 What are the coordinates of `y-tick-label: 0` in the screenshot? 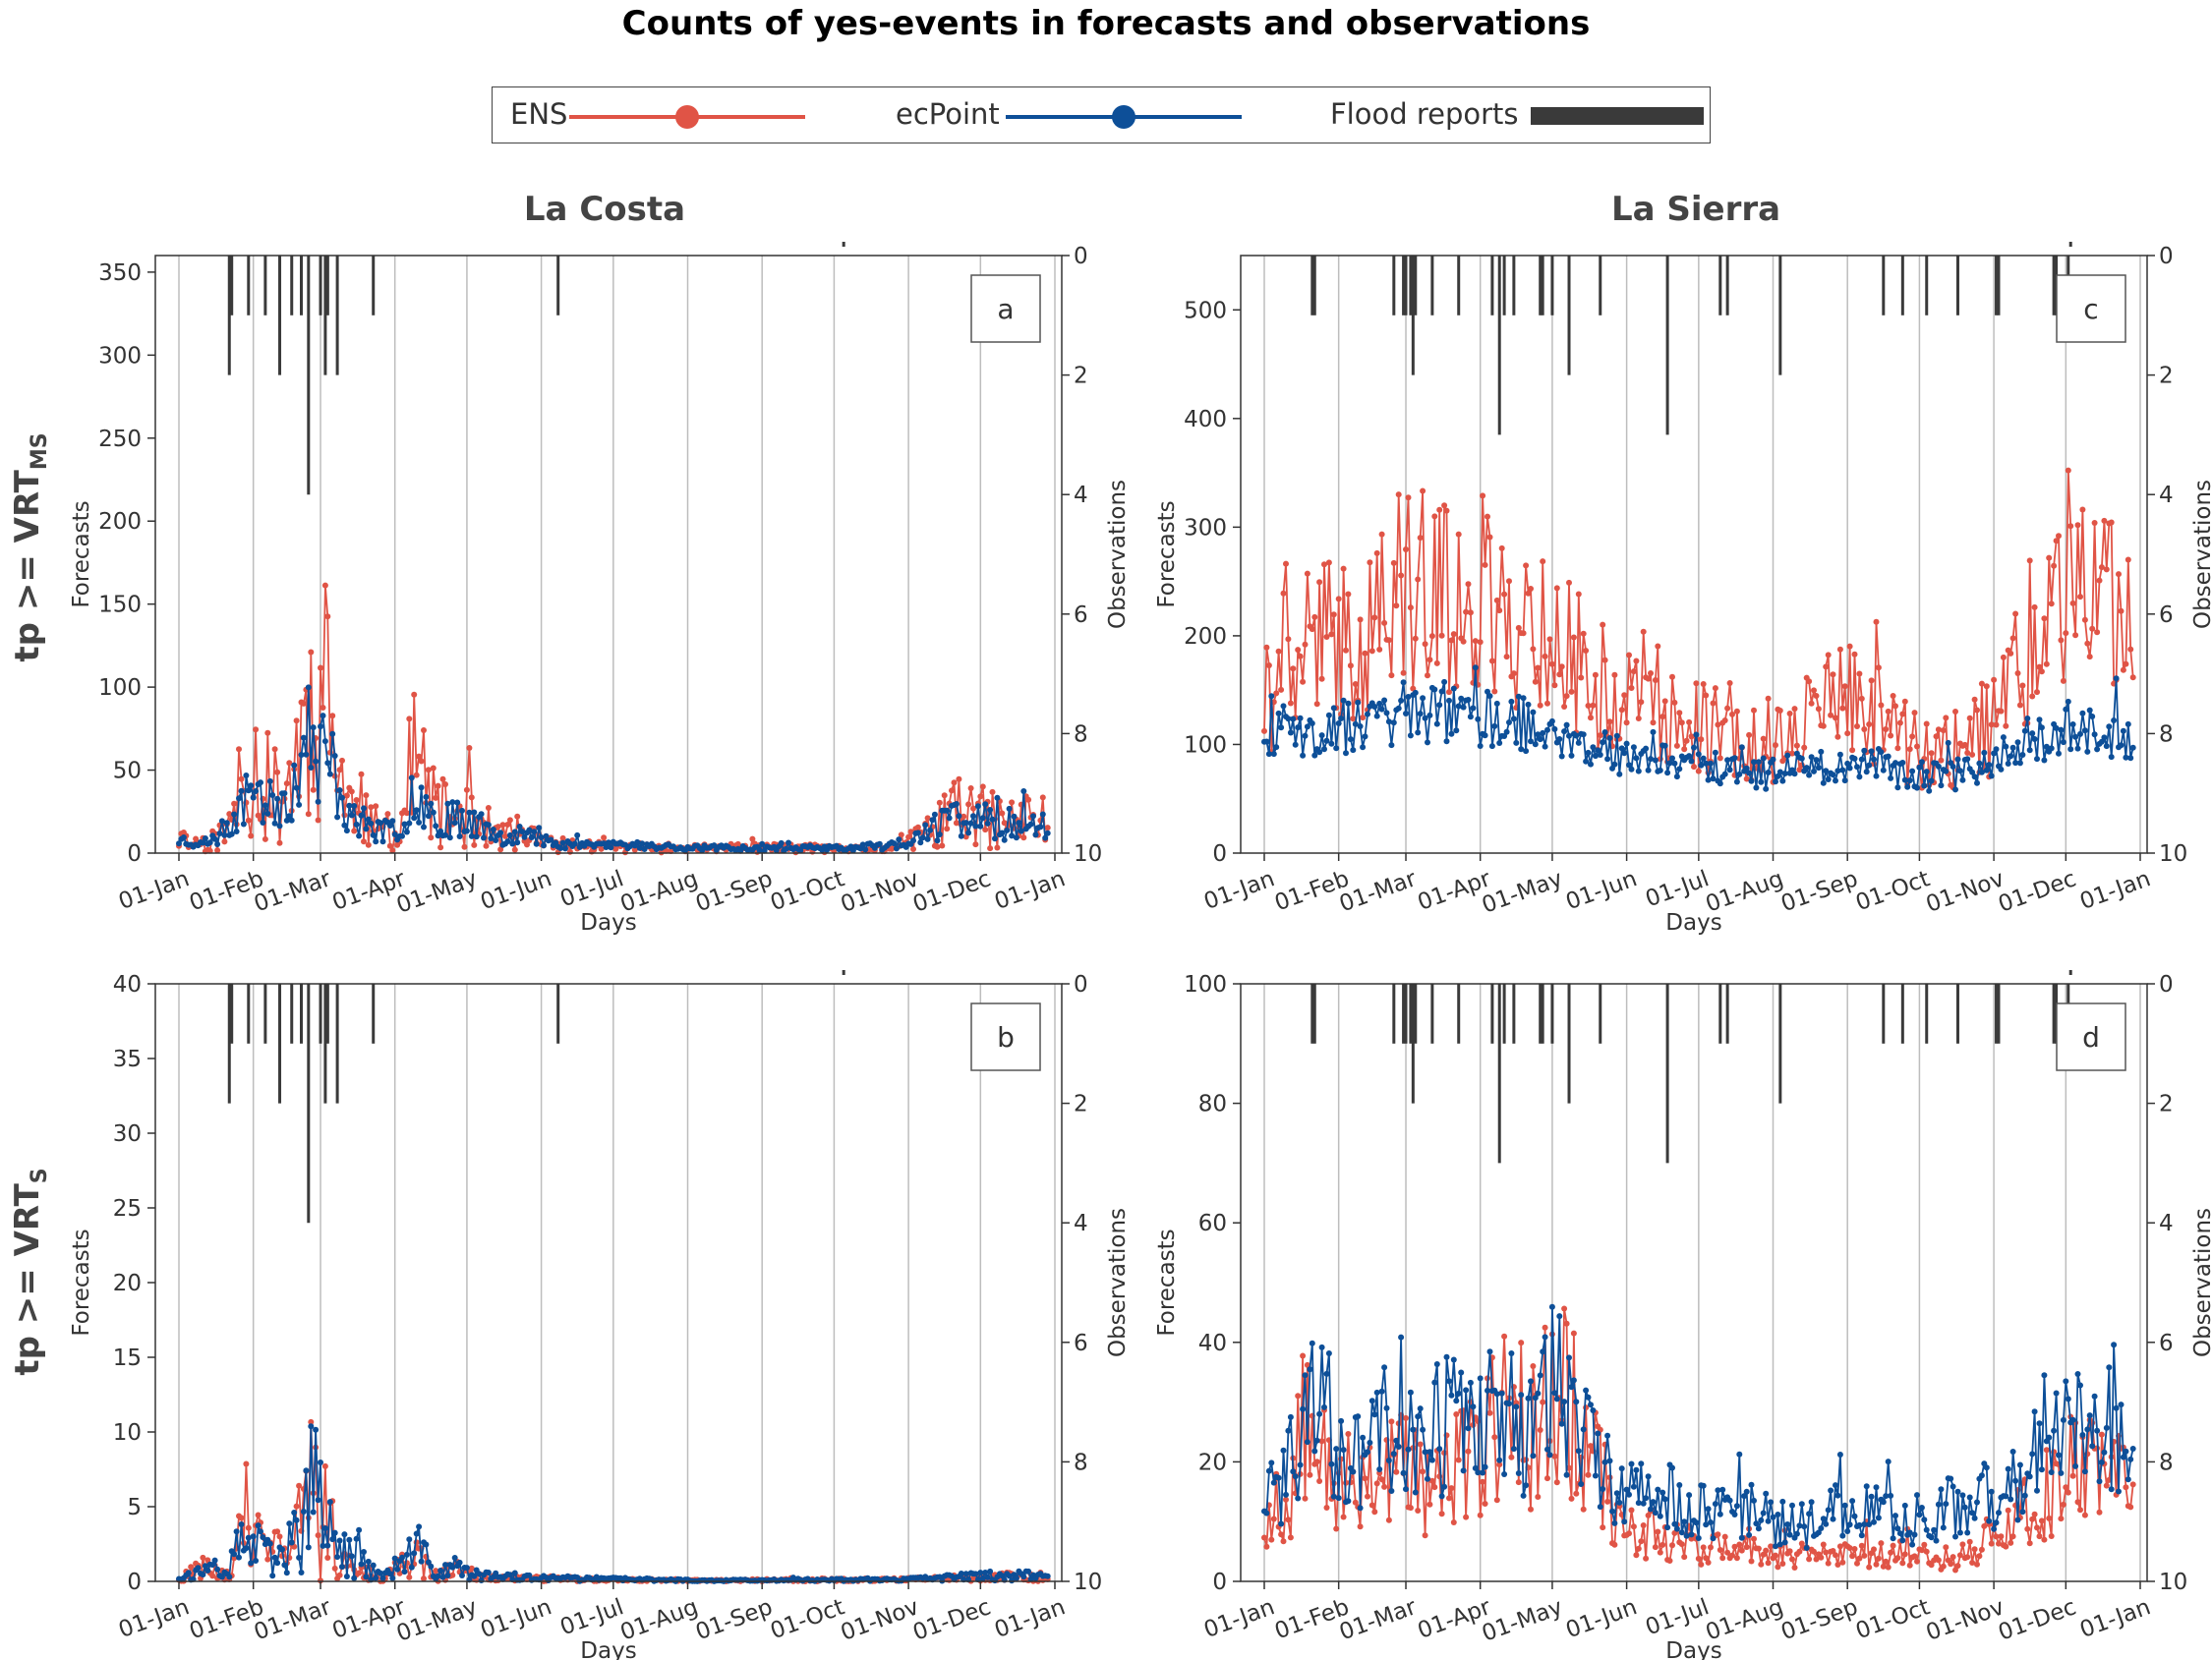 It's located at (1220, 1582).